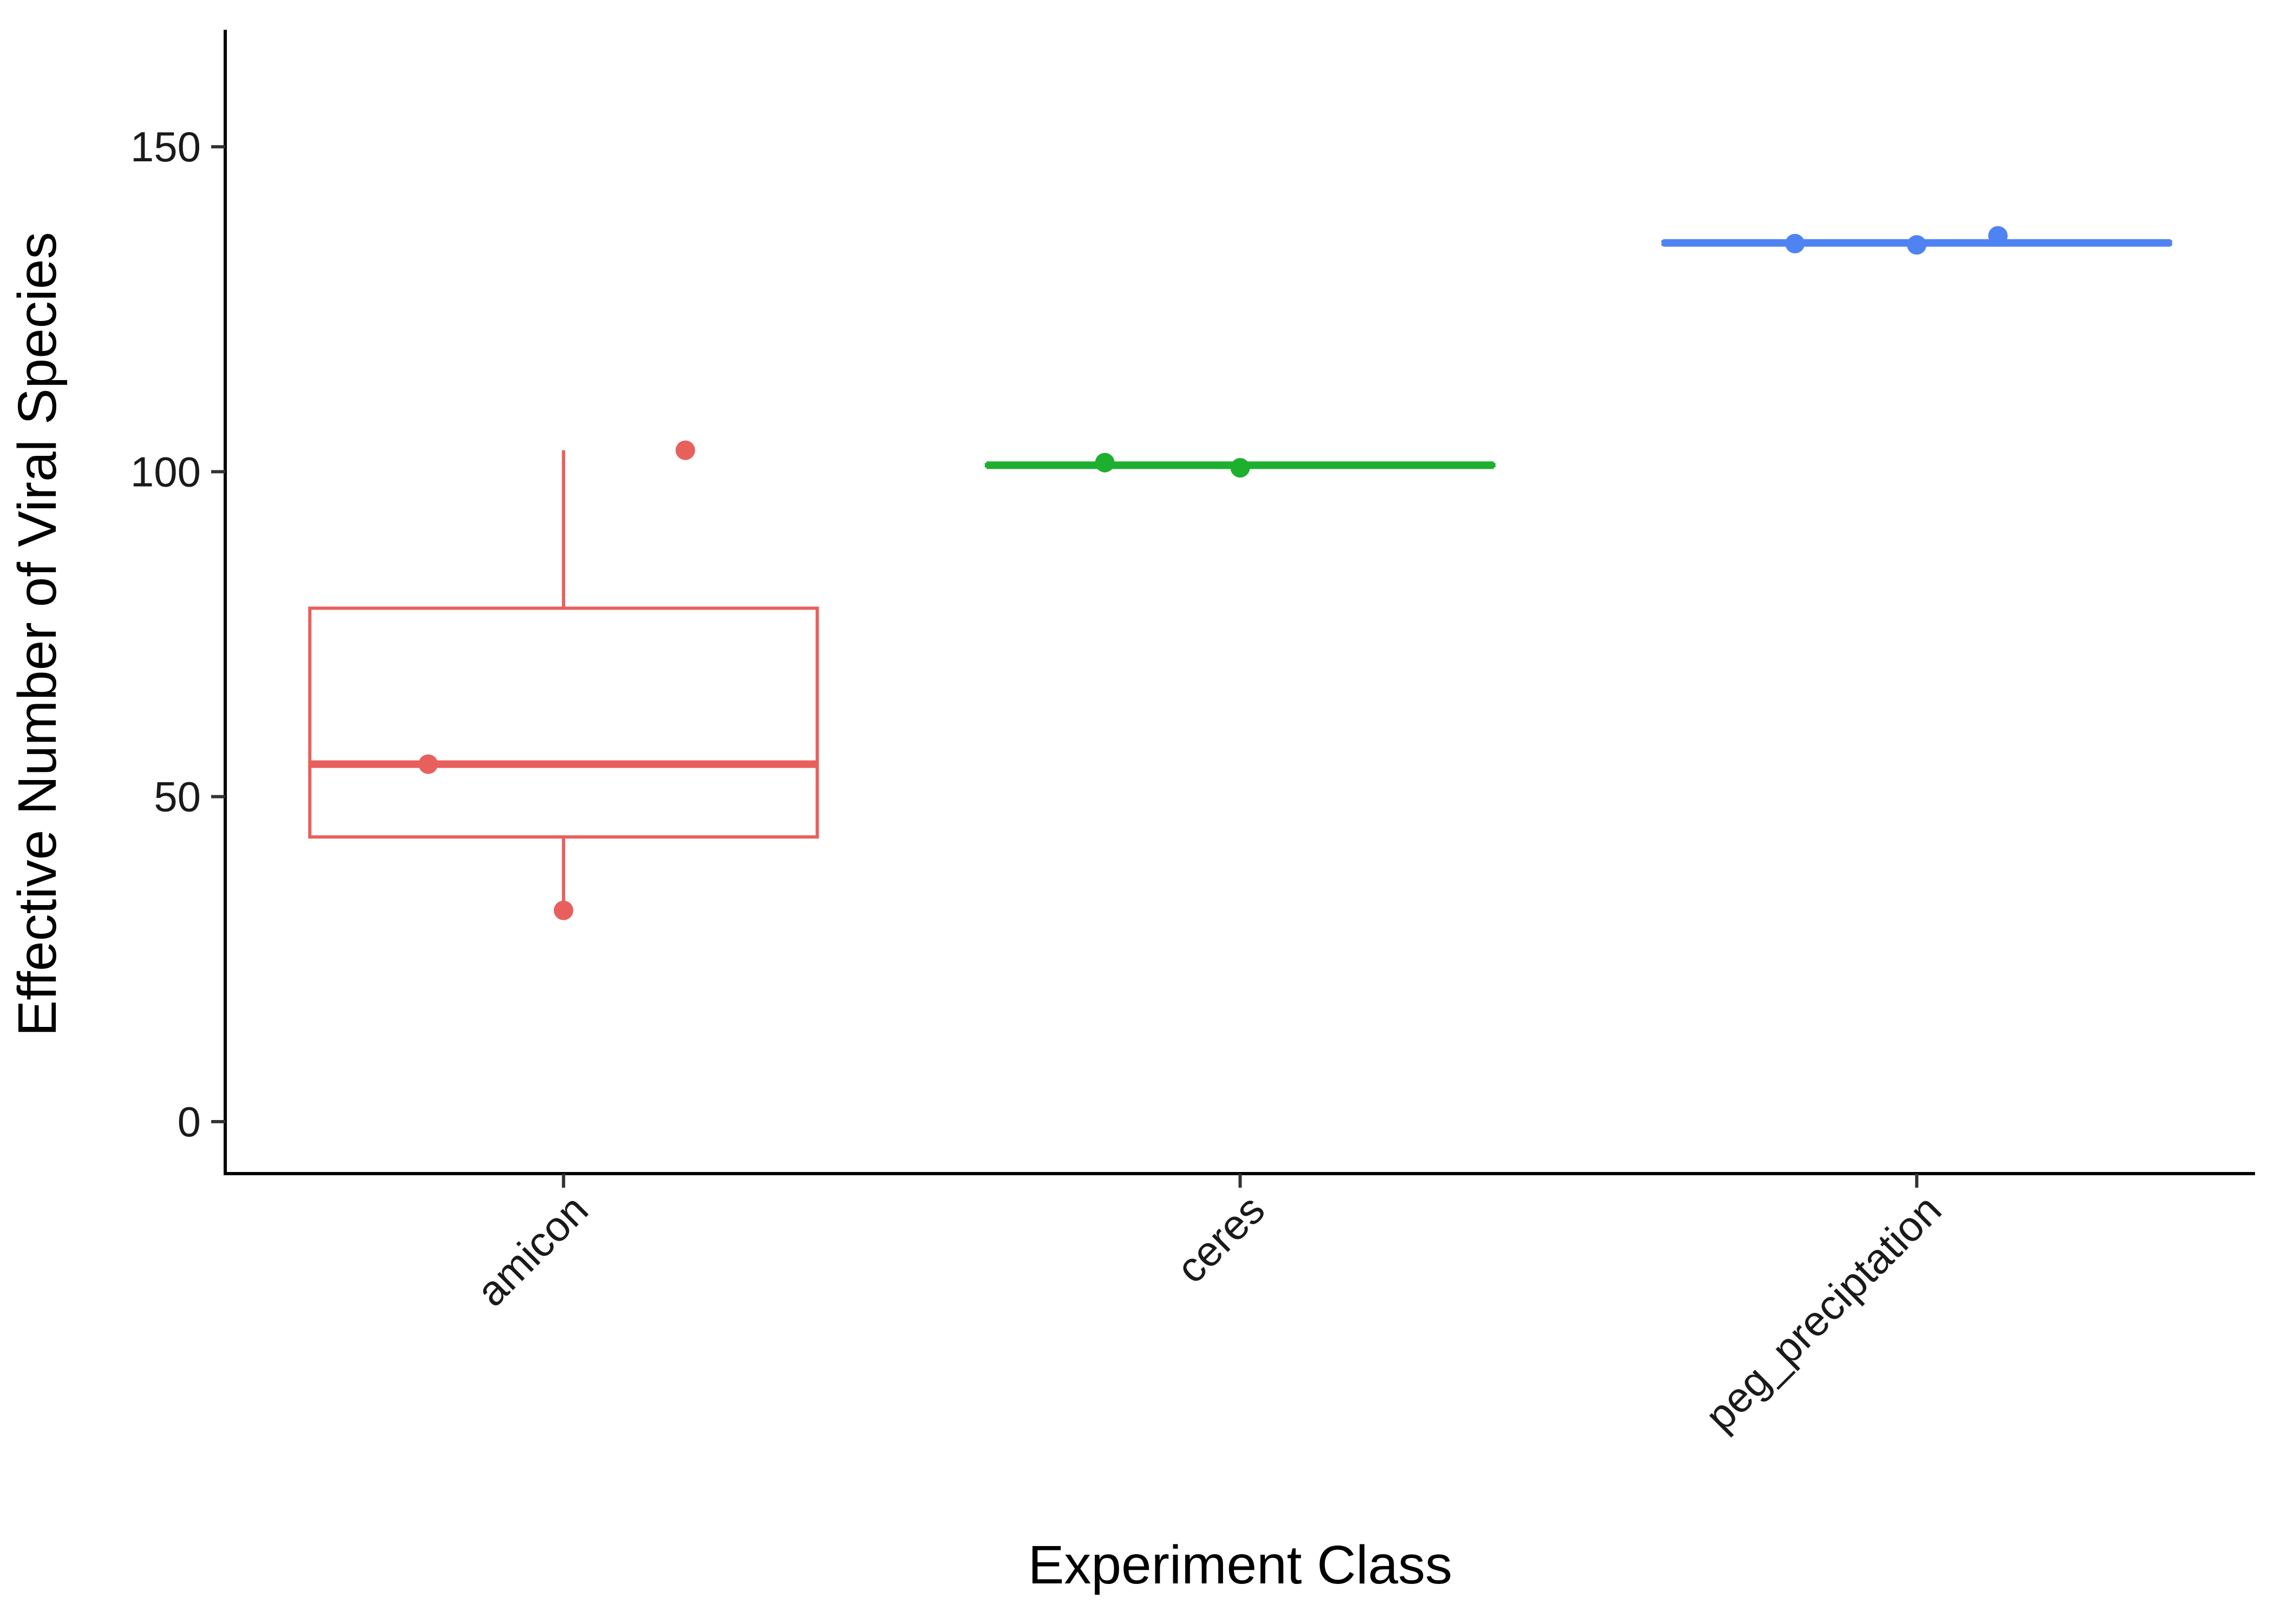 This screenshot has height=1624, width=2274. Describe the element at coordinates (177, 634) in the screenshot. I see `y-axis-ticks: 0 50 100 150` at that location.